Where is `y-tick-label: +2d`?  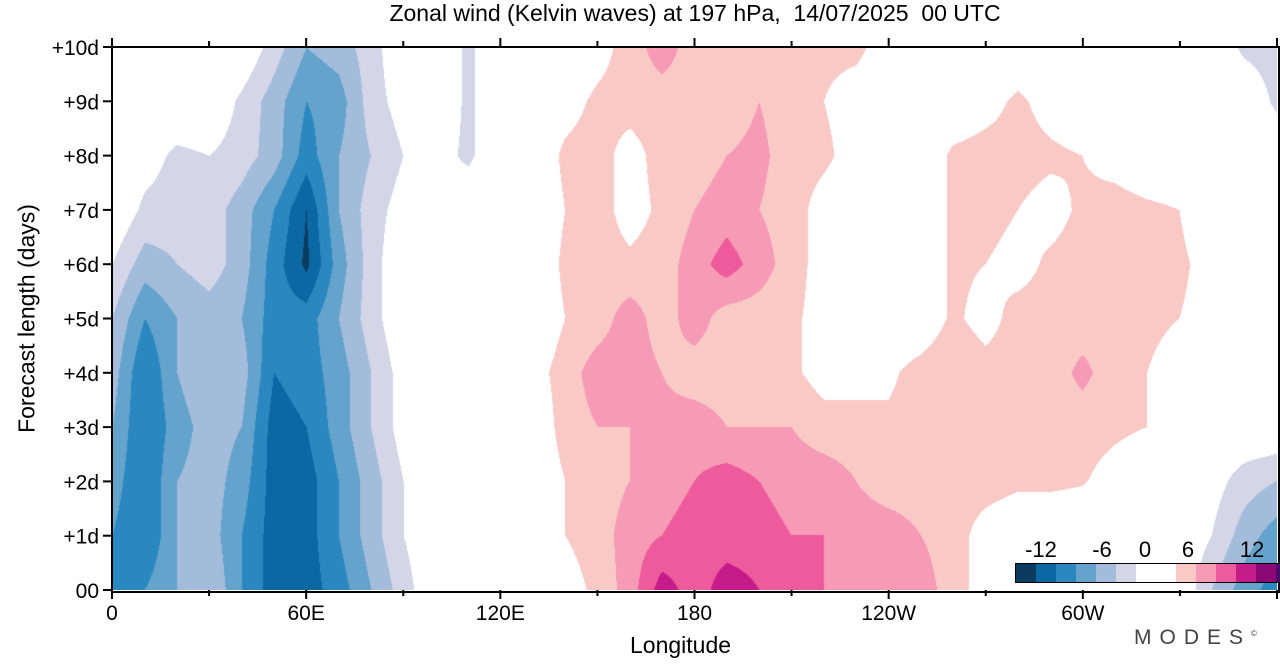 y-tick-label: +2d is located at coordinates (81, 482).